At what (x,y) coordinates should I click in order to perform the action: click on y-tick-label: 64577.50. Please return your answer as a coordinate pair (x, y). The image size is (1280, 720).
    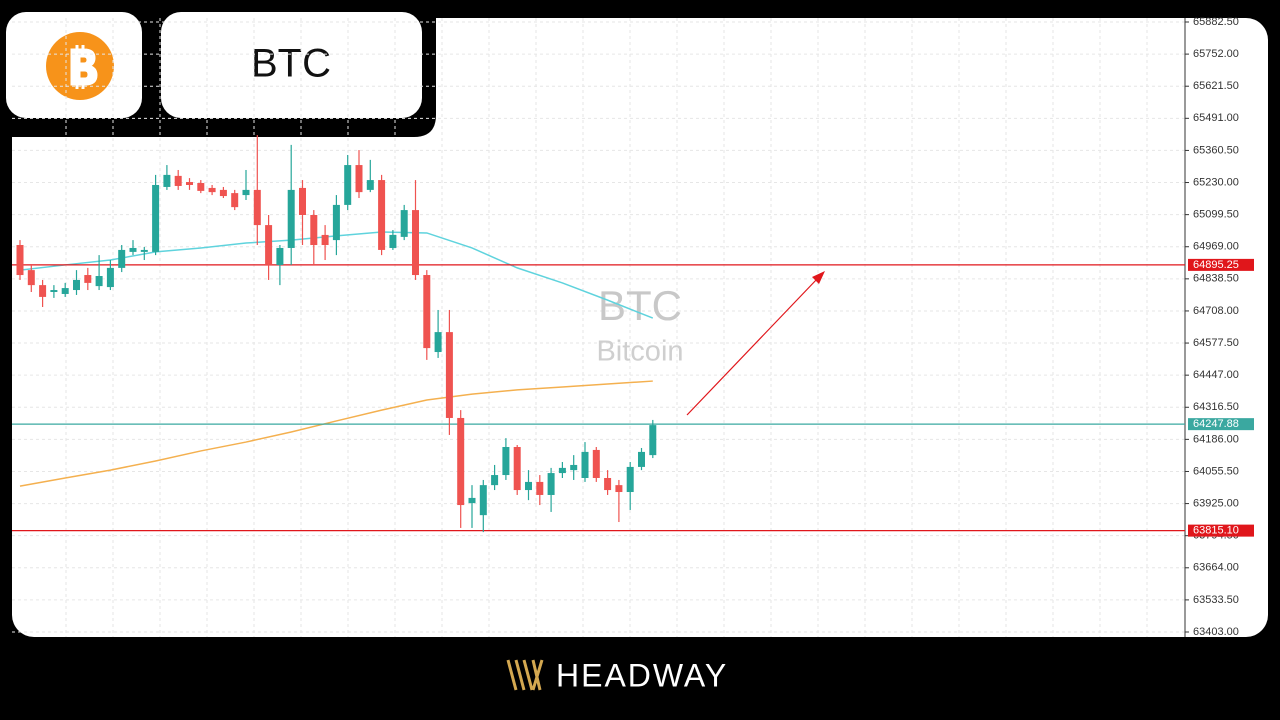
    Looking at the image, I should click on (1216, 343).